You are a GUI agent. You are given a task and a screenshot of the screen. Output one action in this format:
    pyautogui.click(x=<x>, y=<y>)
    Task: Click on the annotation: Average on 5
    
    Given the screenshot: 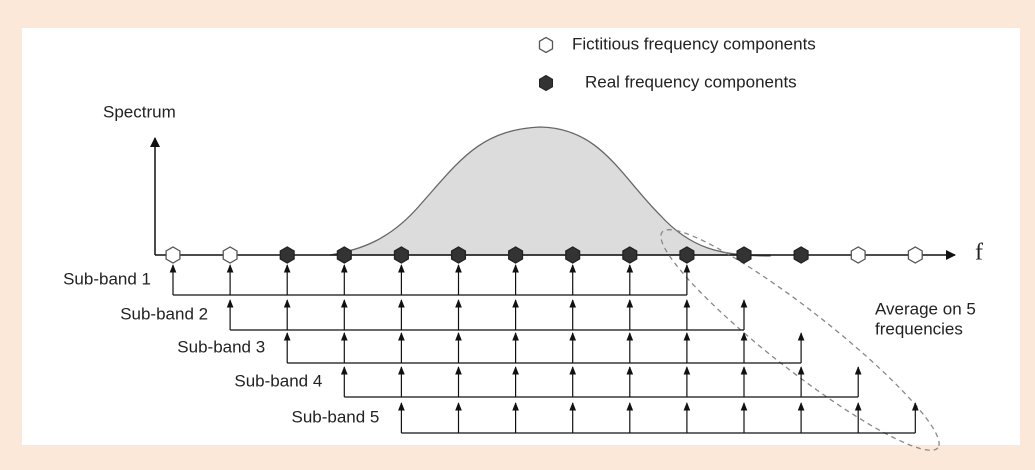 What is the action you would take?
    pyautogui.click(x=925, y=308)
    